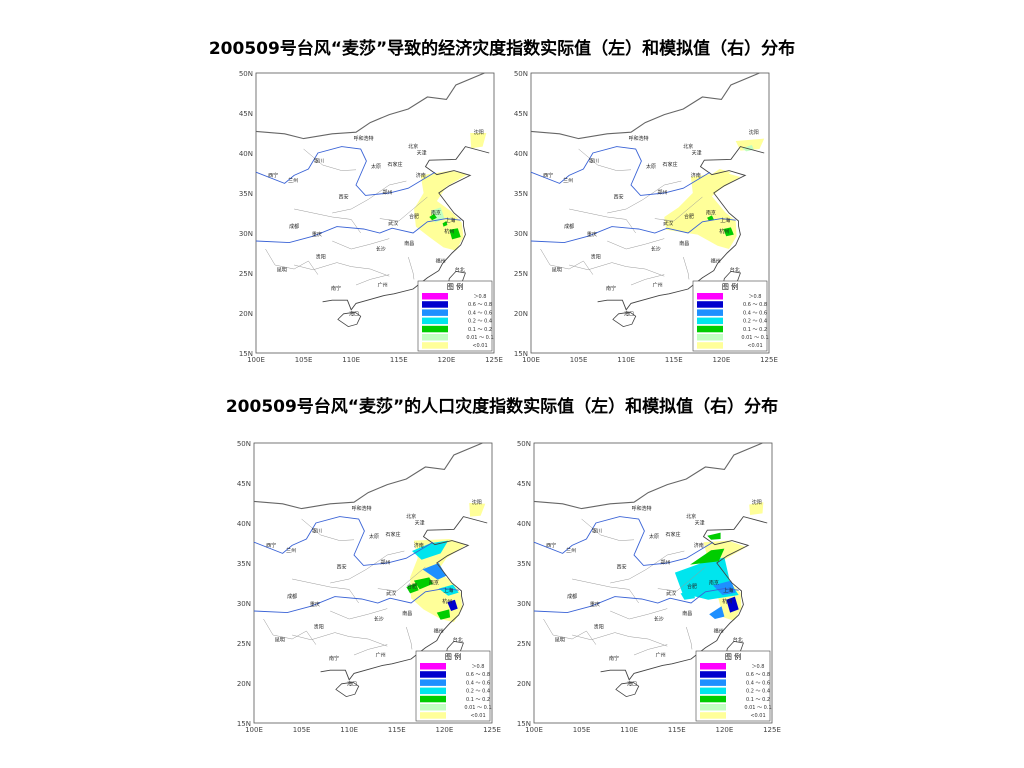  What do you see at coordinates (319, 161) in the screenshot?
I see `city-label: 银川` at bounding box center [319, 161].